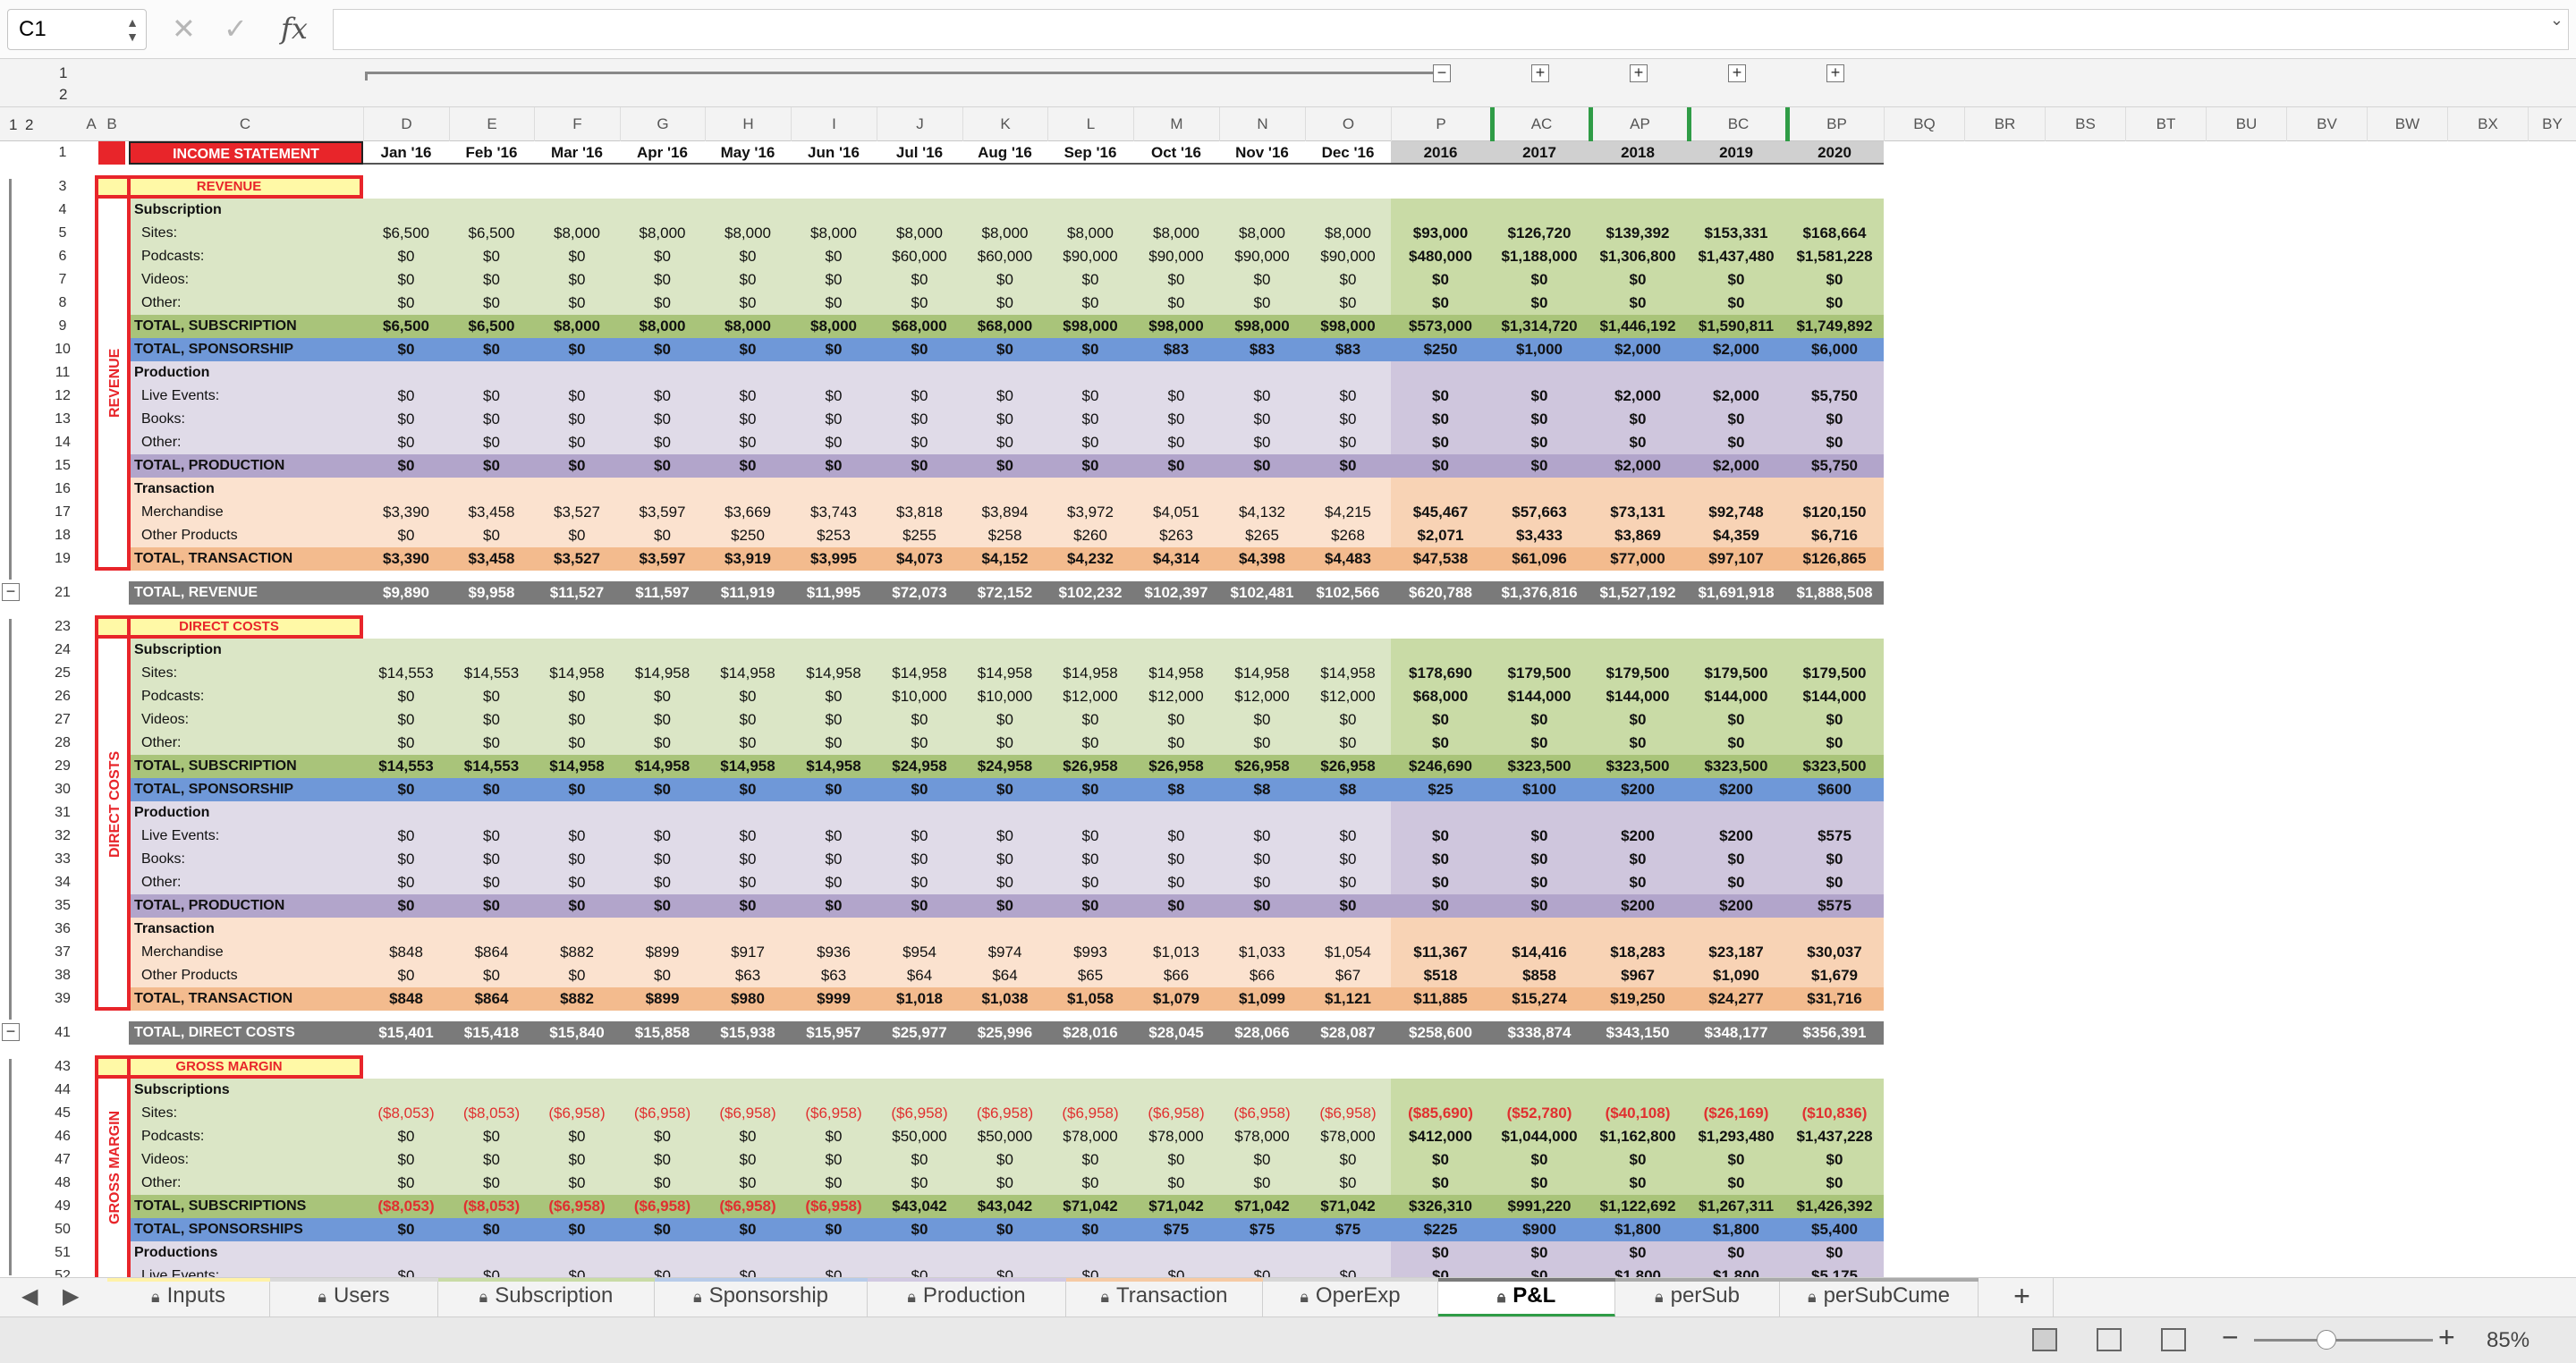 The image size is (2576, 1363). I want to click on row-number: 44, so click(63, 1089).